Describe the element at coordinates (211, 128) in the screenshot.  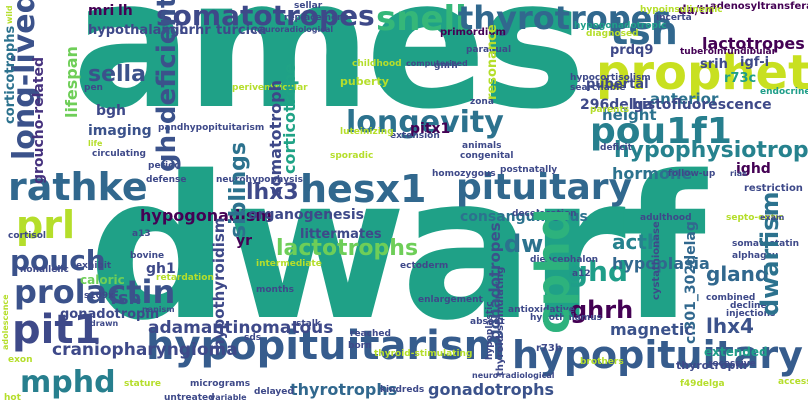
I see `word-hypocortisolism: pandhypopituitarism` at that location.